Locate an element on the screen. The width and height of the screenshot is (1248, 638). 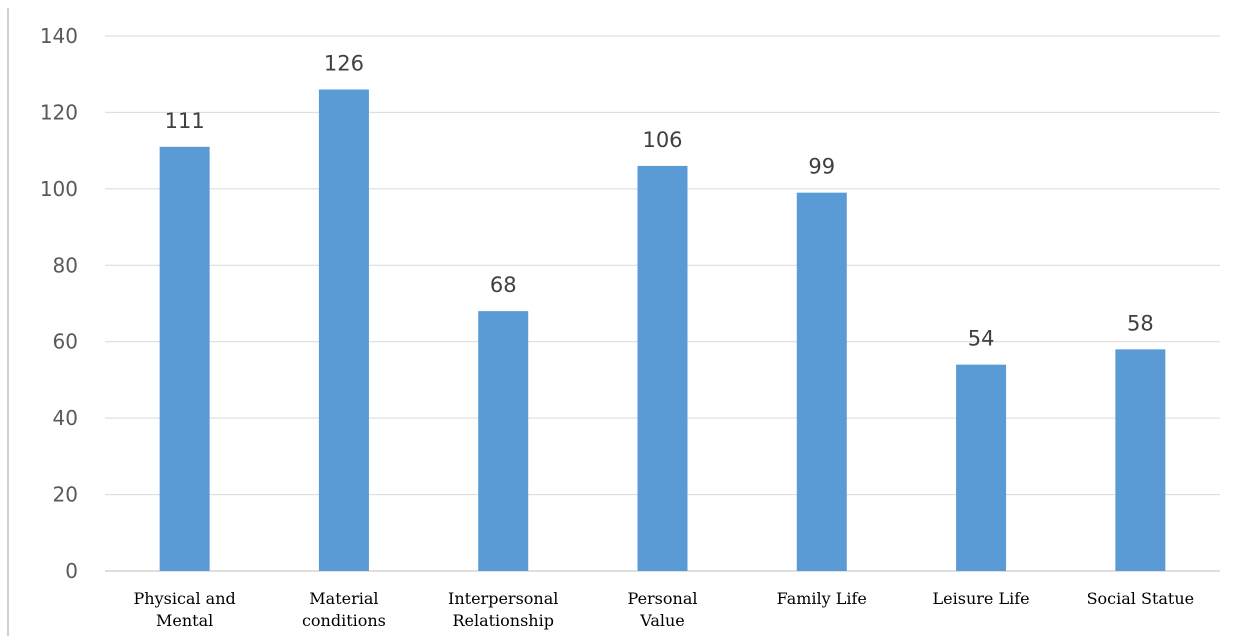
y-tick-label: 60 is located at coordinates (65, 342).